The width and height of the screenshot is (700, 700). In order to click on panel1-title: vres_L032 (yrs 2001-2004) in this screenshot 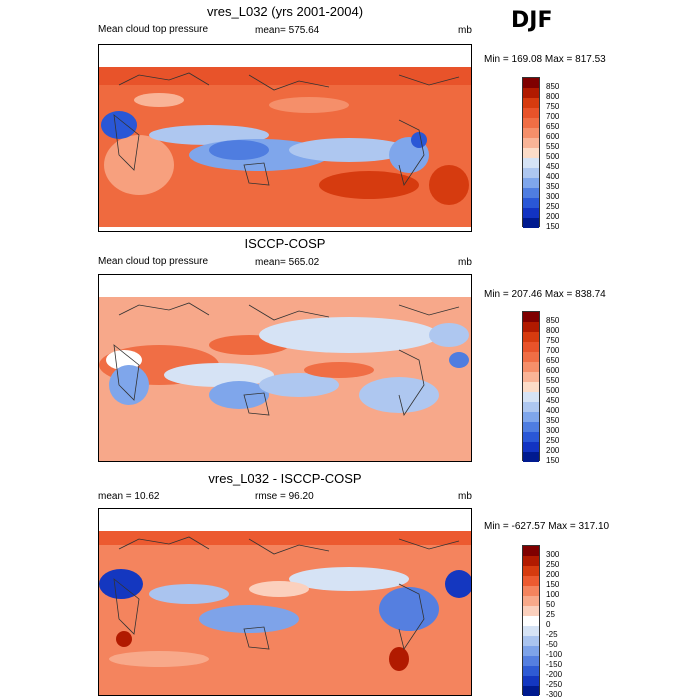, I will do `click(285, 11)`.